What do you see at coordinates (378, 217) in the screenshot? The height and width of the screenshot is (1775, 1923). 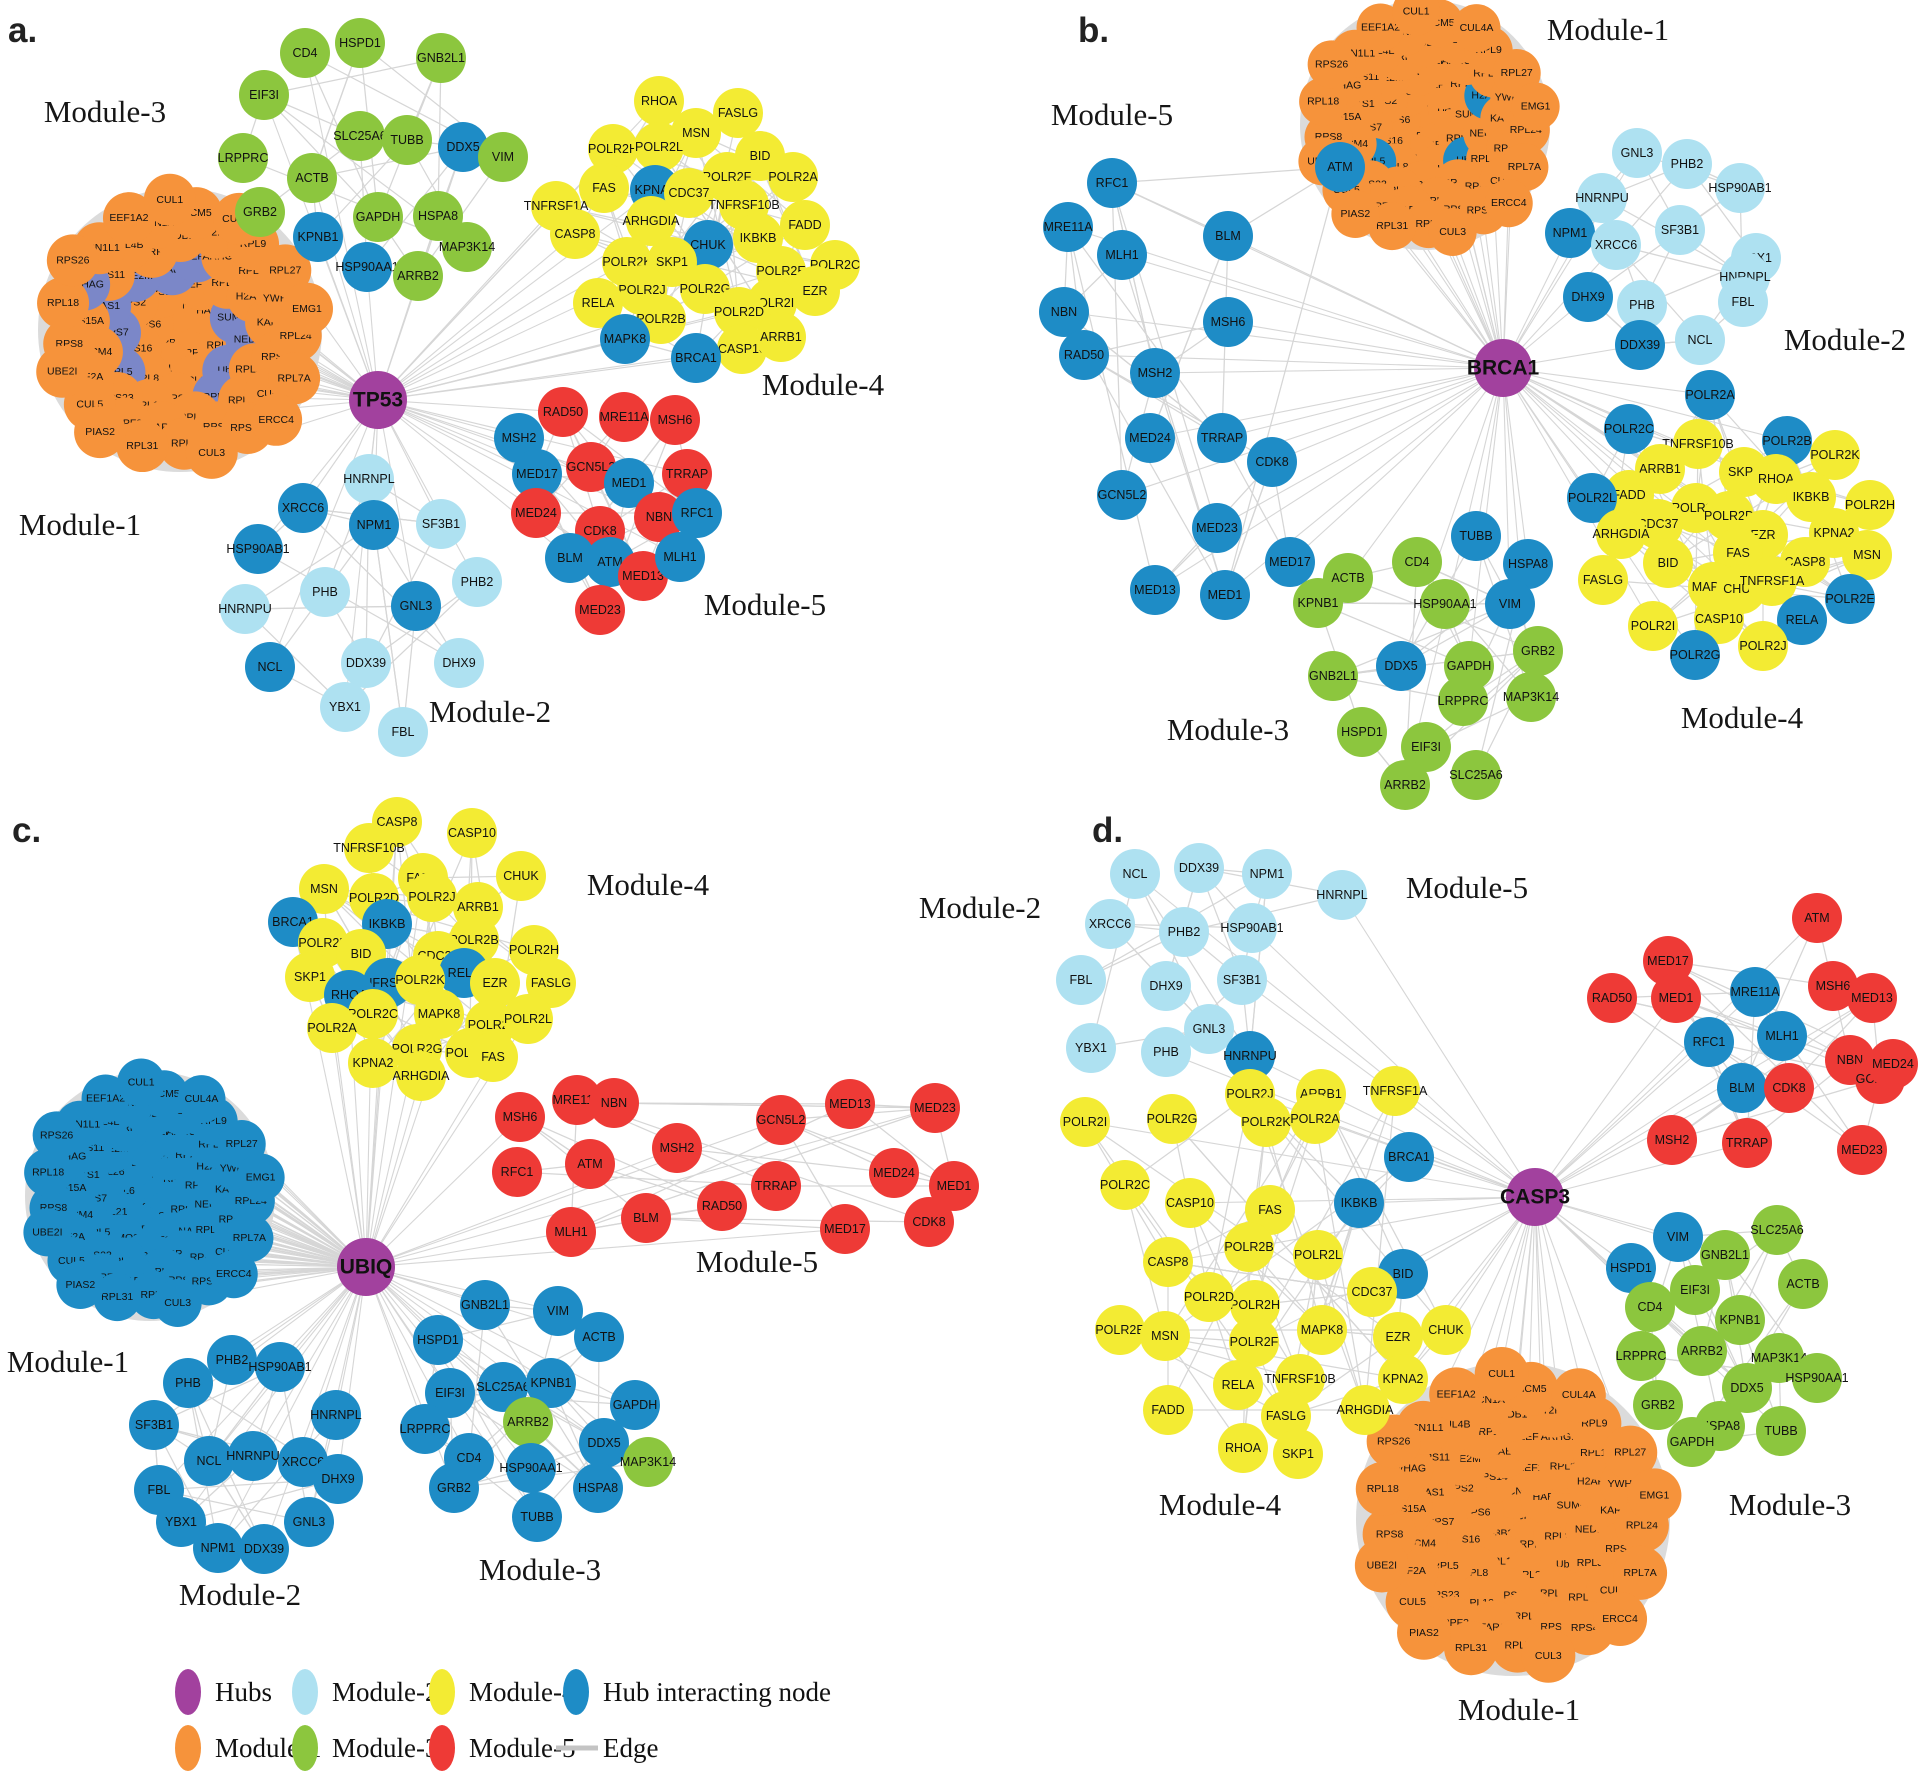 I see `node-GAPDH: GAPDH` at bounding box center [378, 217].